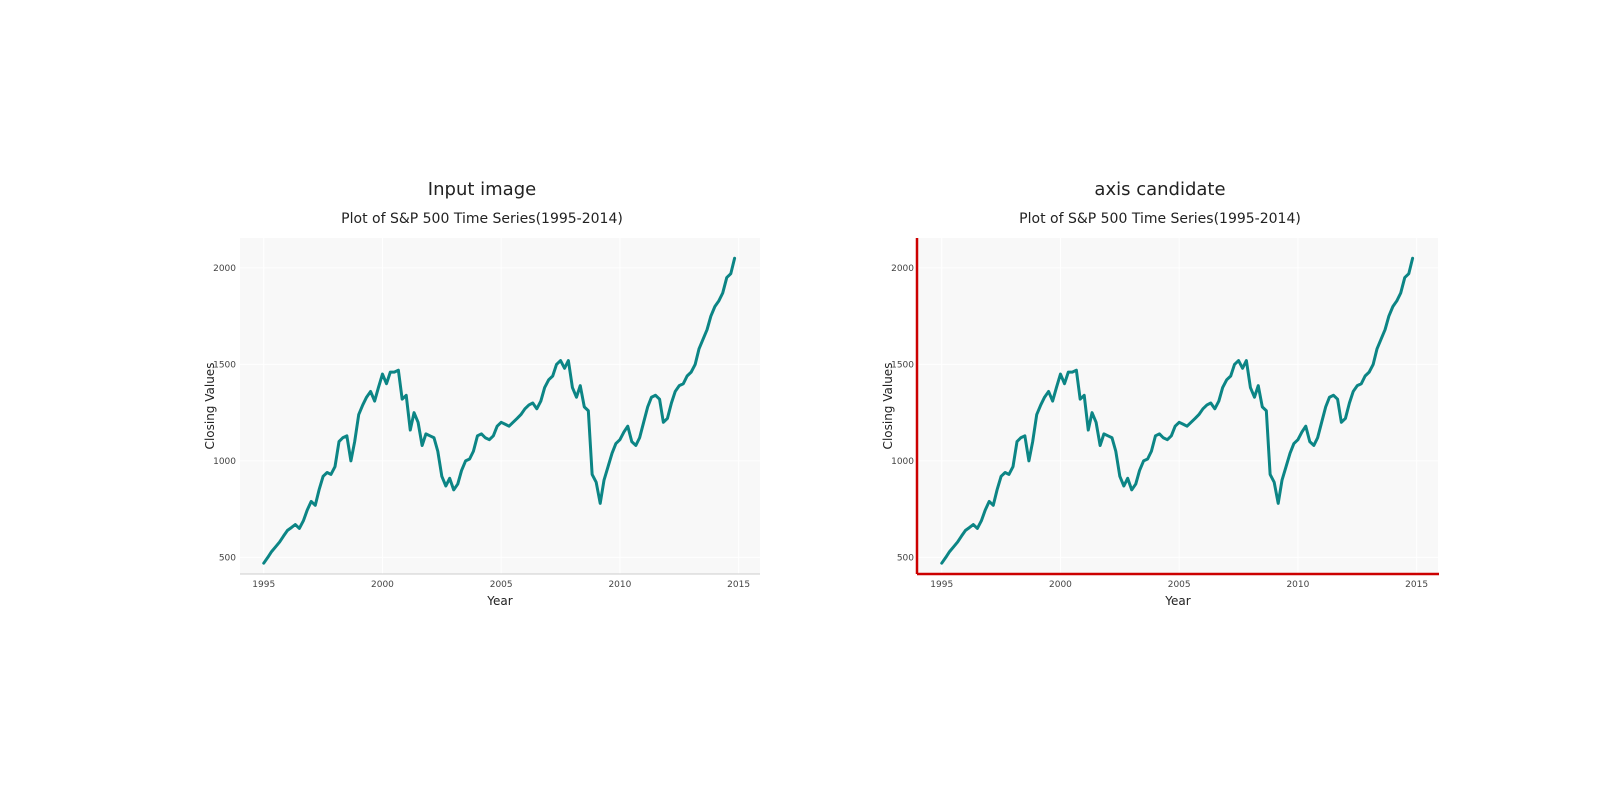  Describe the element at coordinates (482, 189) in the screenshot. I see `panel-heading: Input image` at that location.